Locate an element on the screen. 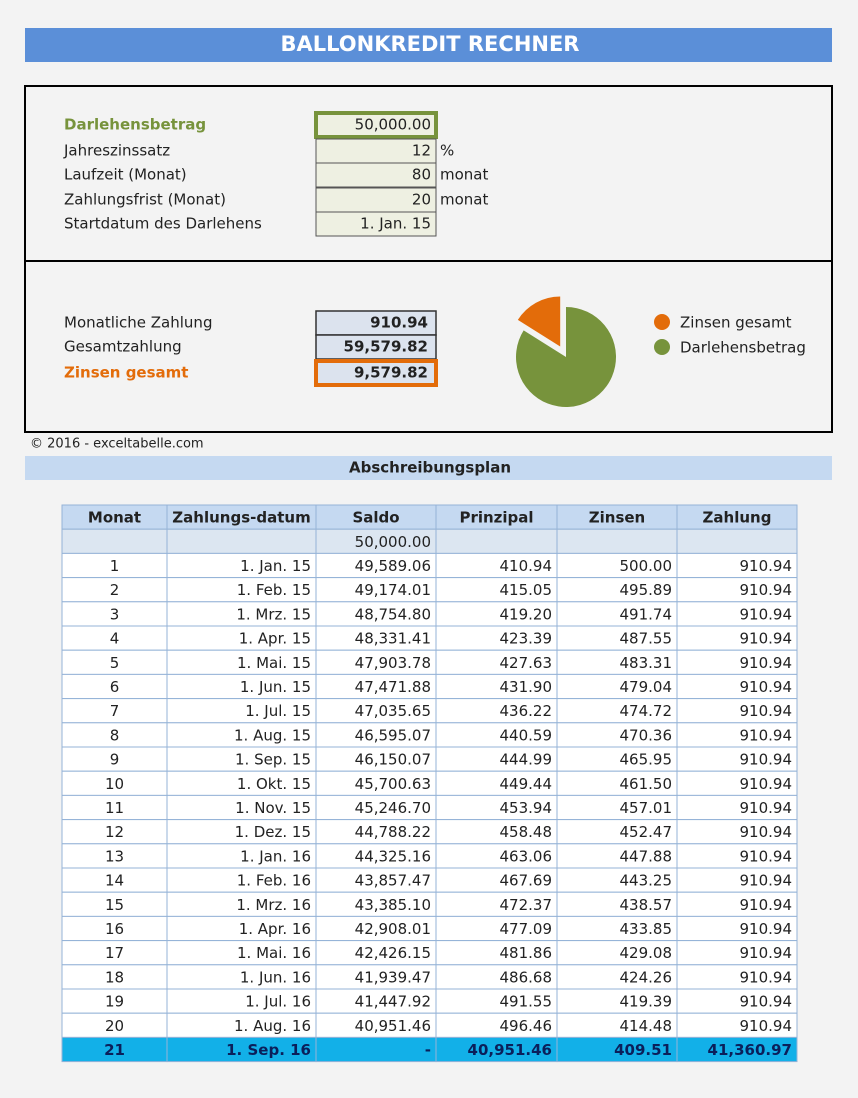 The width and height of the screenshot is (858, 1098). cell-text: 49,589.06 is located at coordinates (393, 566).